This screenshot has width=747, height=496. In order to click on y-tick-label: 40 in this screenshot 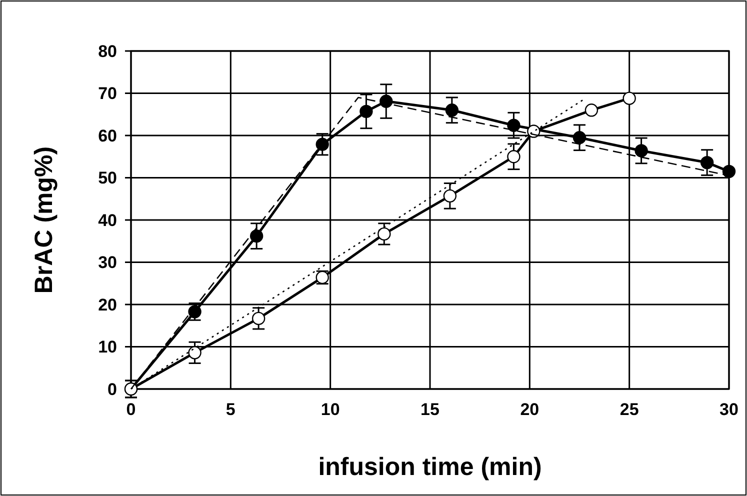, I will do `click(107, 220)`.